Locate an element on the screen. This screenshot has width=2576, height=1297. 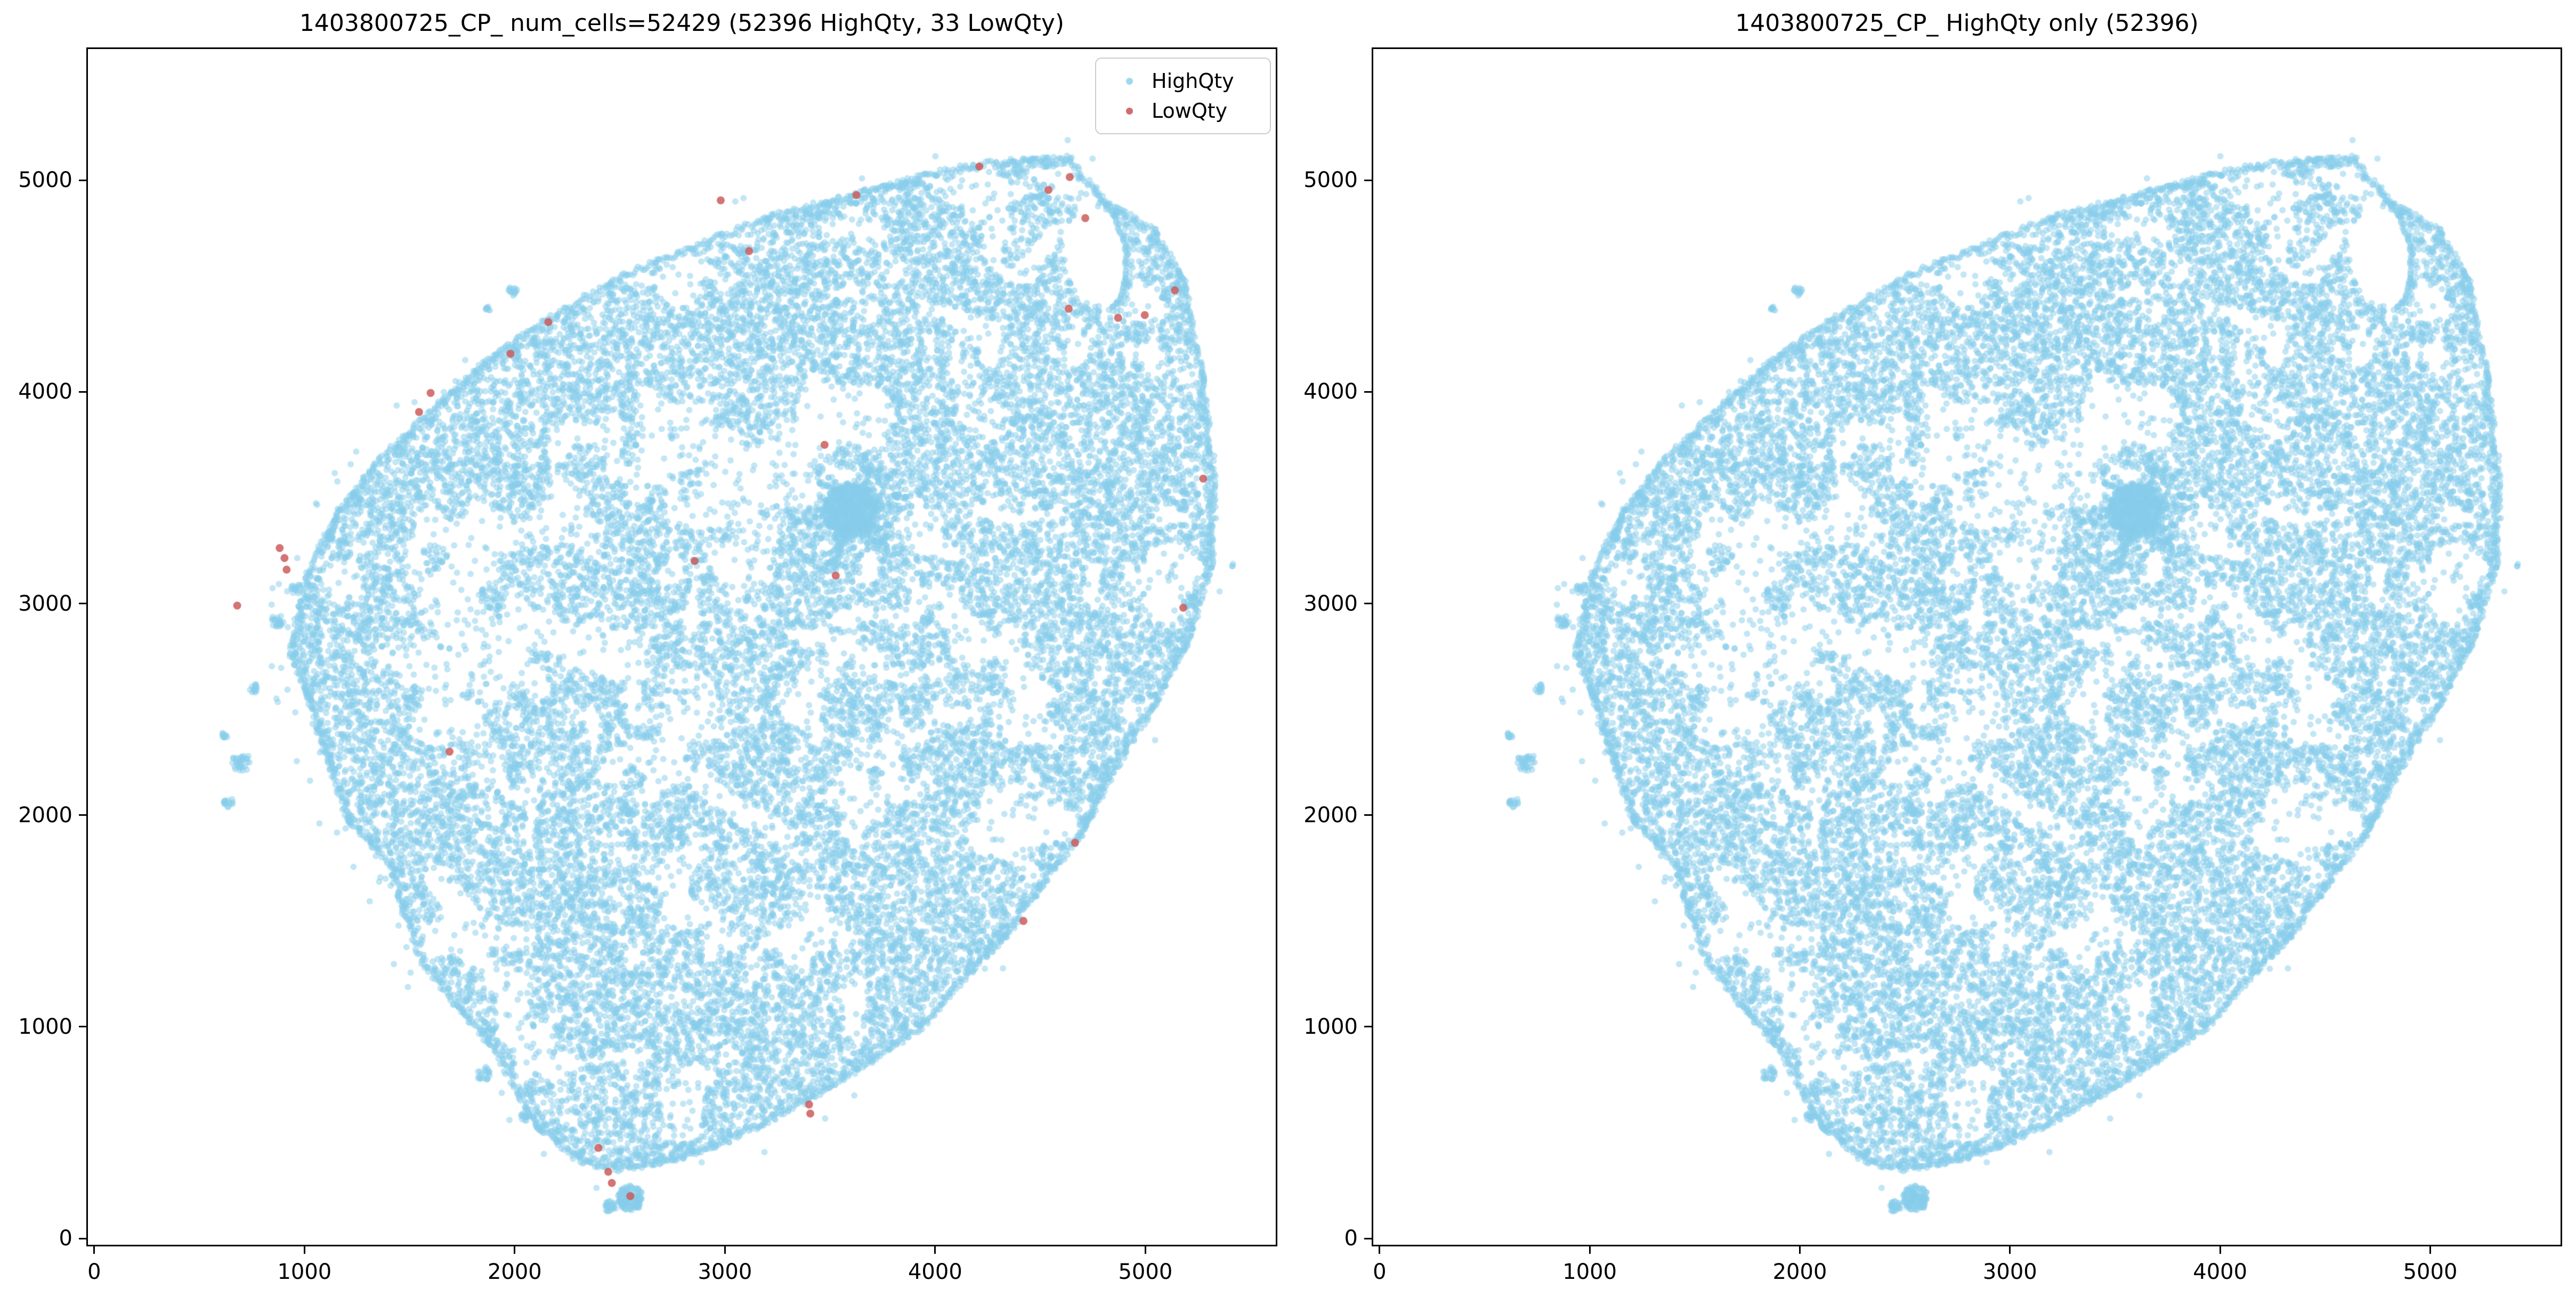
lowqty-marker-icon is located at coordinates (1129, 111).